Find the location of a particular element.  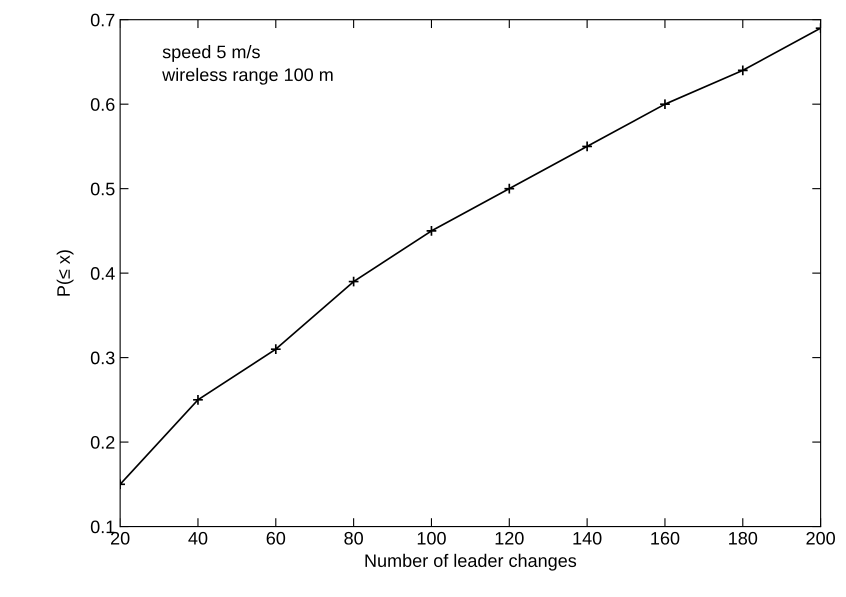

y-tick-label: 0.1 is located at coordinates (102, 527).